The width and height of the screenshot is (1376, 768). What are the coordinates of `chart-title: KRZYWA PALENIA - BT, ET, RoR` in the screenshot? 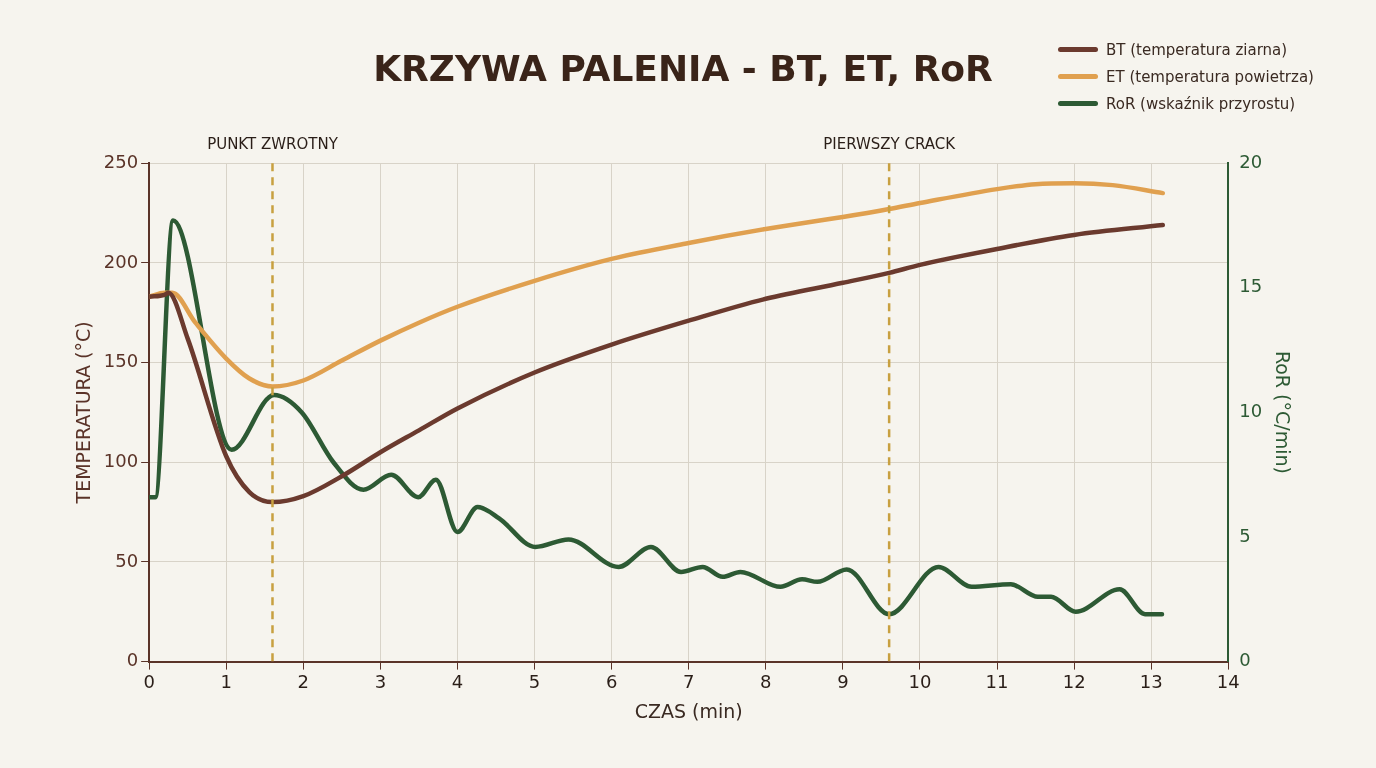 It's located at (683, 68).